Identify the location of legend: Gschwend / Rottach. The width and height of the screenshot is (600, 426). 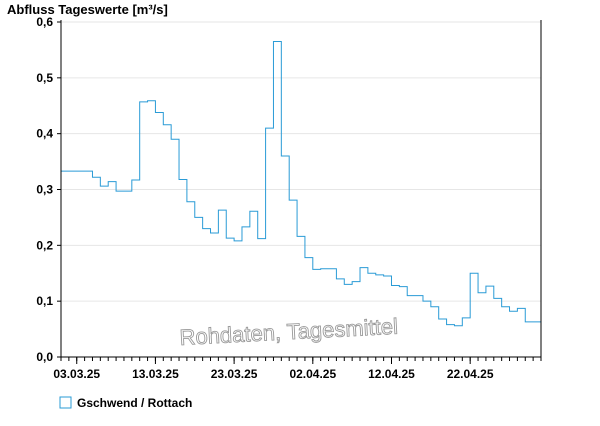
(125, 403).